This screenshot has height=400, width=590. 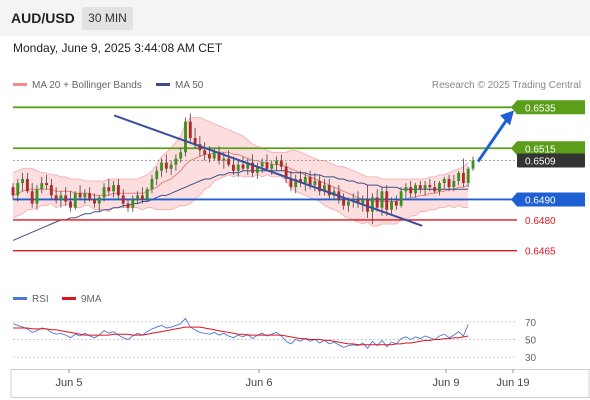 What do you see at coordinates (240, 200) in the screenshot?
I see `bollinger-lower-line` at bounding box center [240, 200].